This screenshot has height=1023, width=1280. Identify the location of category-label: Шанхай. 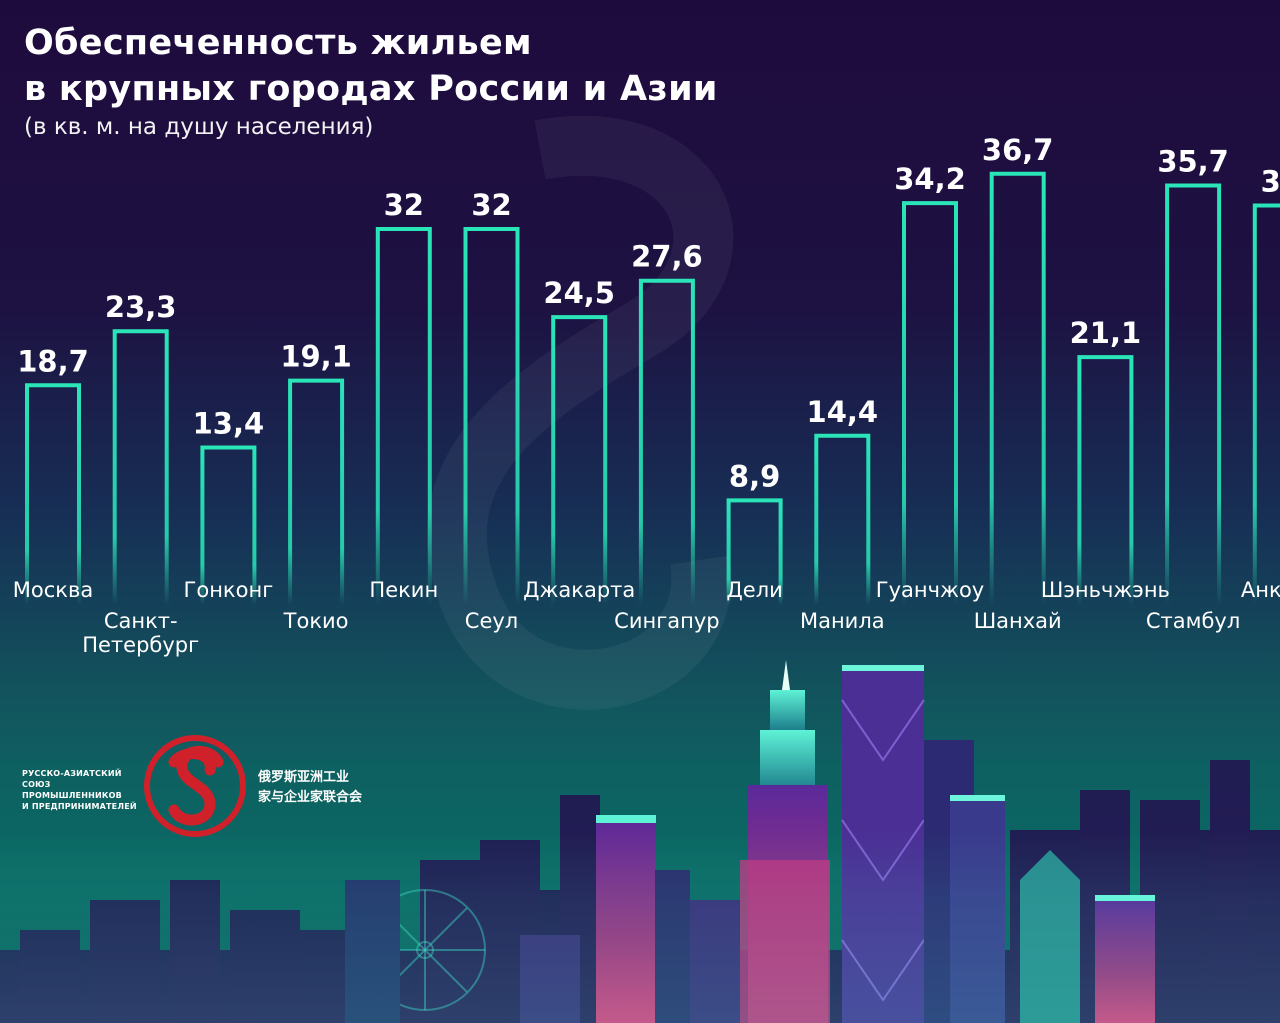
(1018, 621).